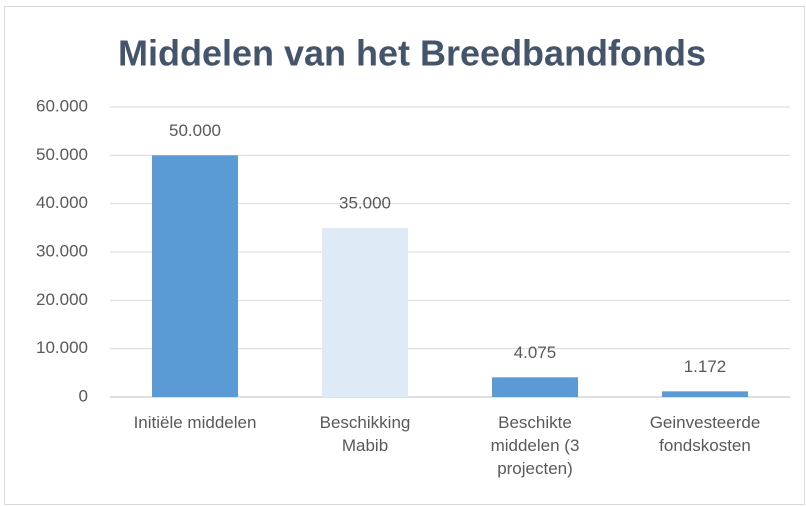 The height and width of the screenshot is (506, 806). What do you see at coordinates (535, 445) in the screenshot?
I see `x-tick-label: Beschikte middelen (3 projecten)` at bounding box center [535, 445].